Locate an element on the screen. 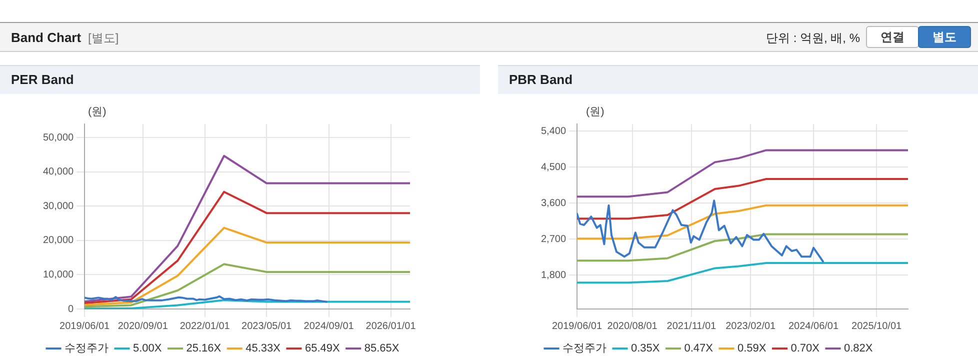  y-tick-label: 20,000 is located at coordinates (58, 240).